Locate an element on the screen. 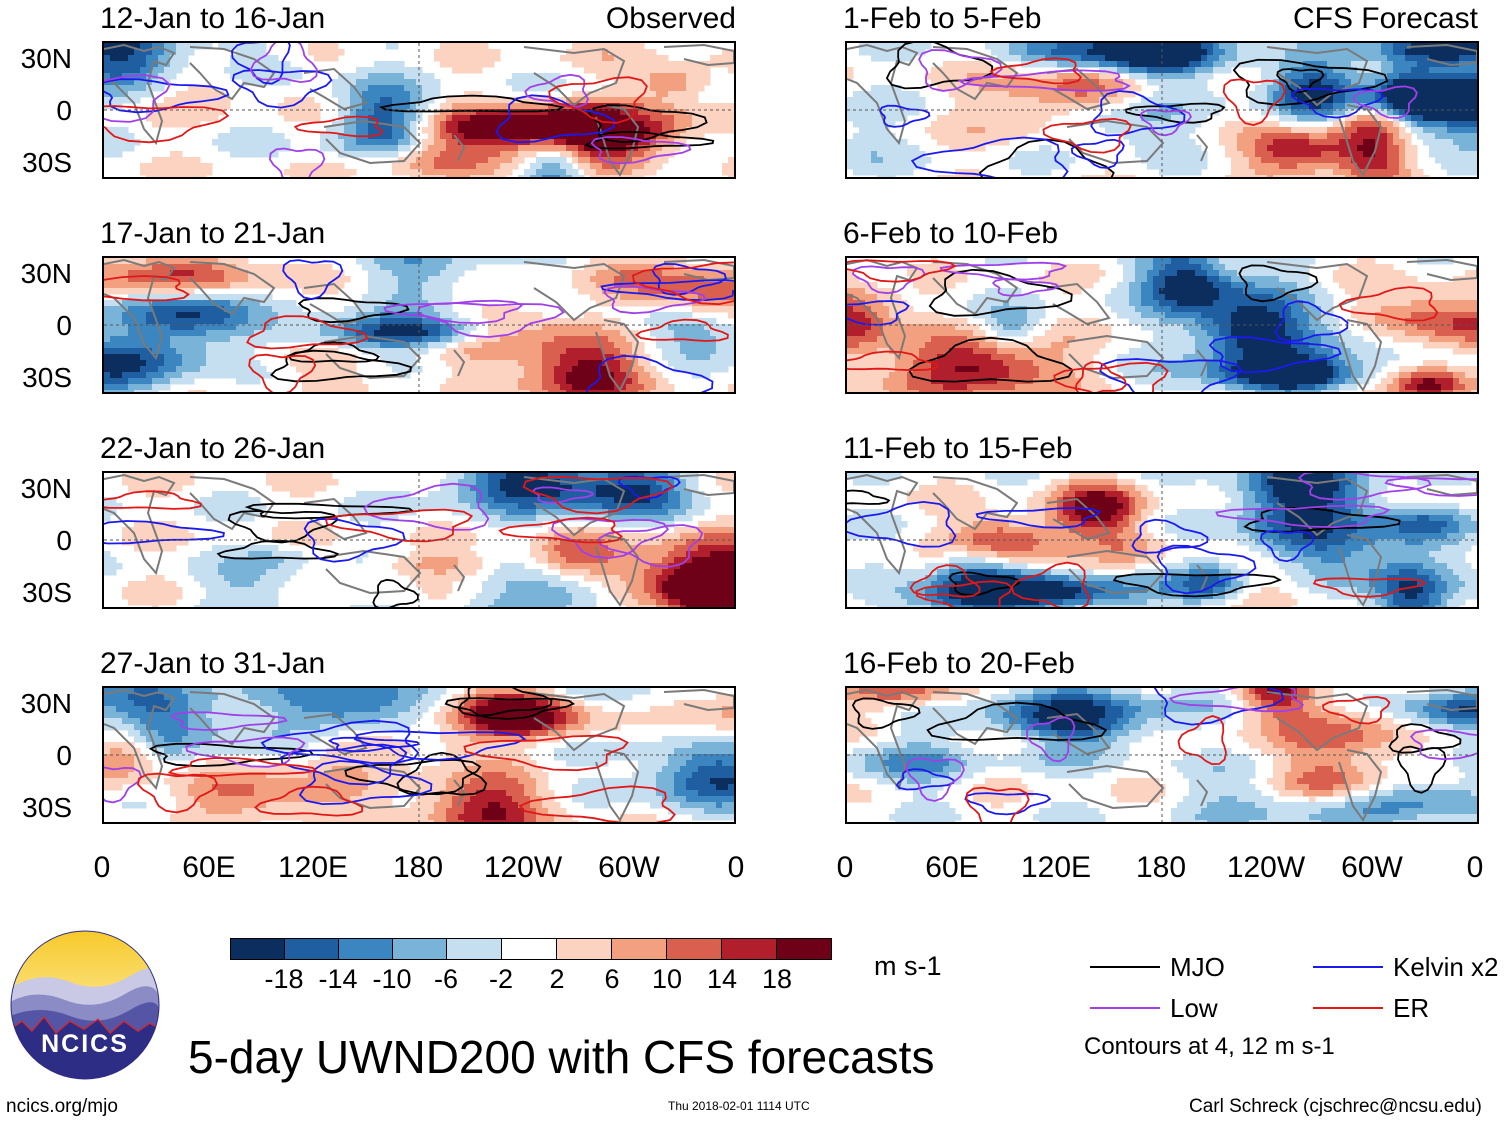 This screenshot has width=1510, height=1121. panel-1-title: 12-Jan to 16-Jan is located at coordinates (213, 18).